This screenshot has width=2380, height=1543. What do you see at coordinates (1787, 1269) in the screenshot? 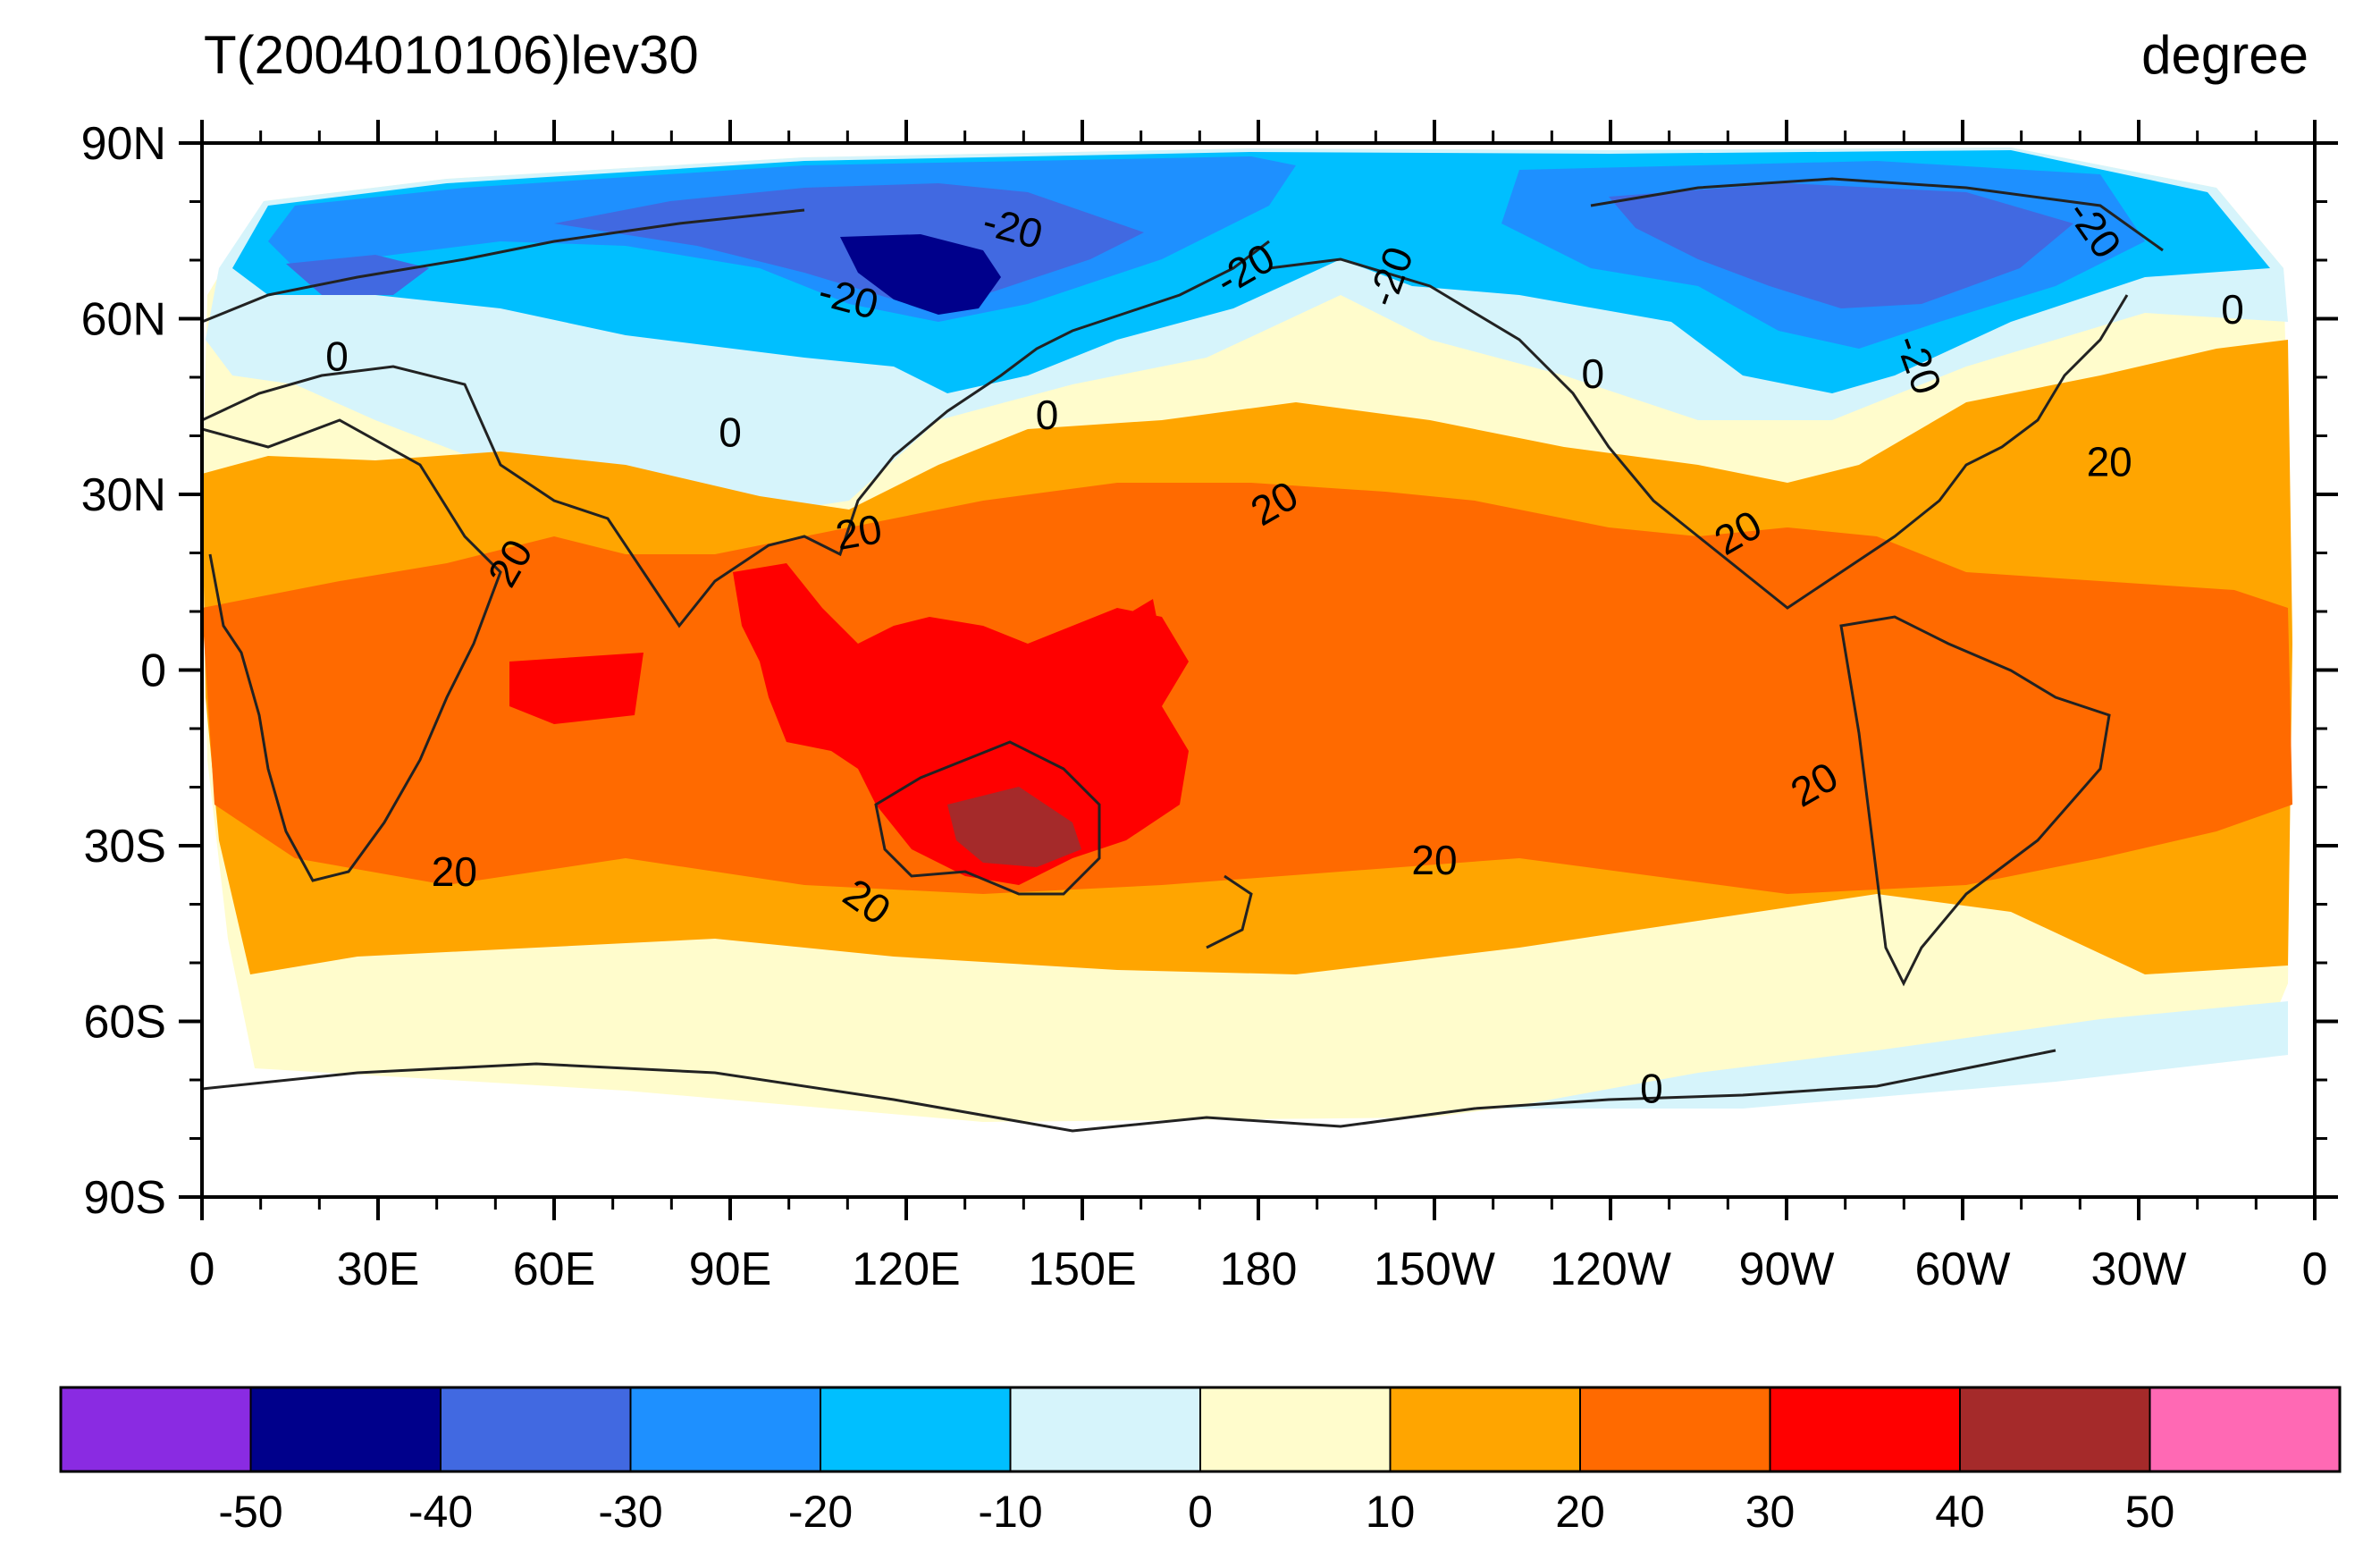
I see `lon-tick-label: 90W` at bounding box center [1787, 1269].